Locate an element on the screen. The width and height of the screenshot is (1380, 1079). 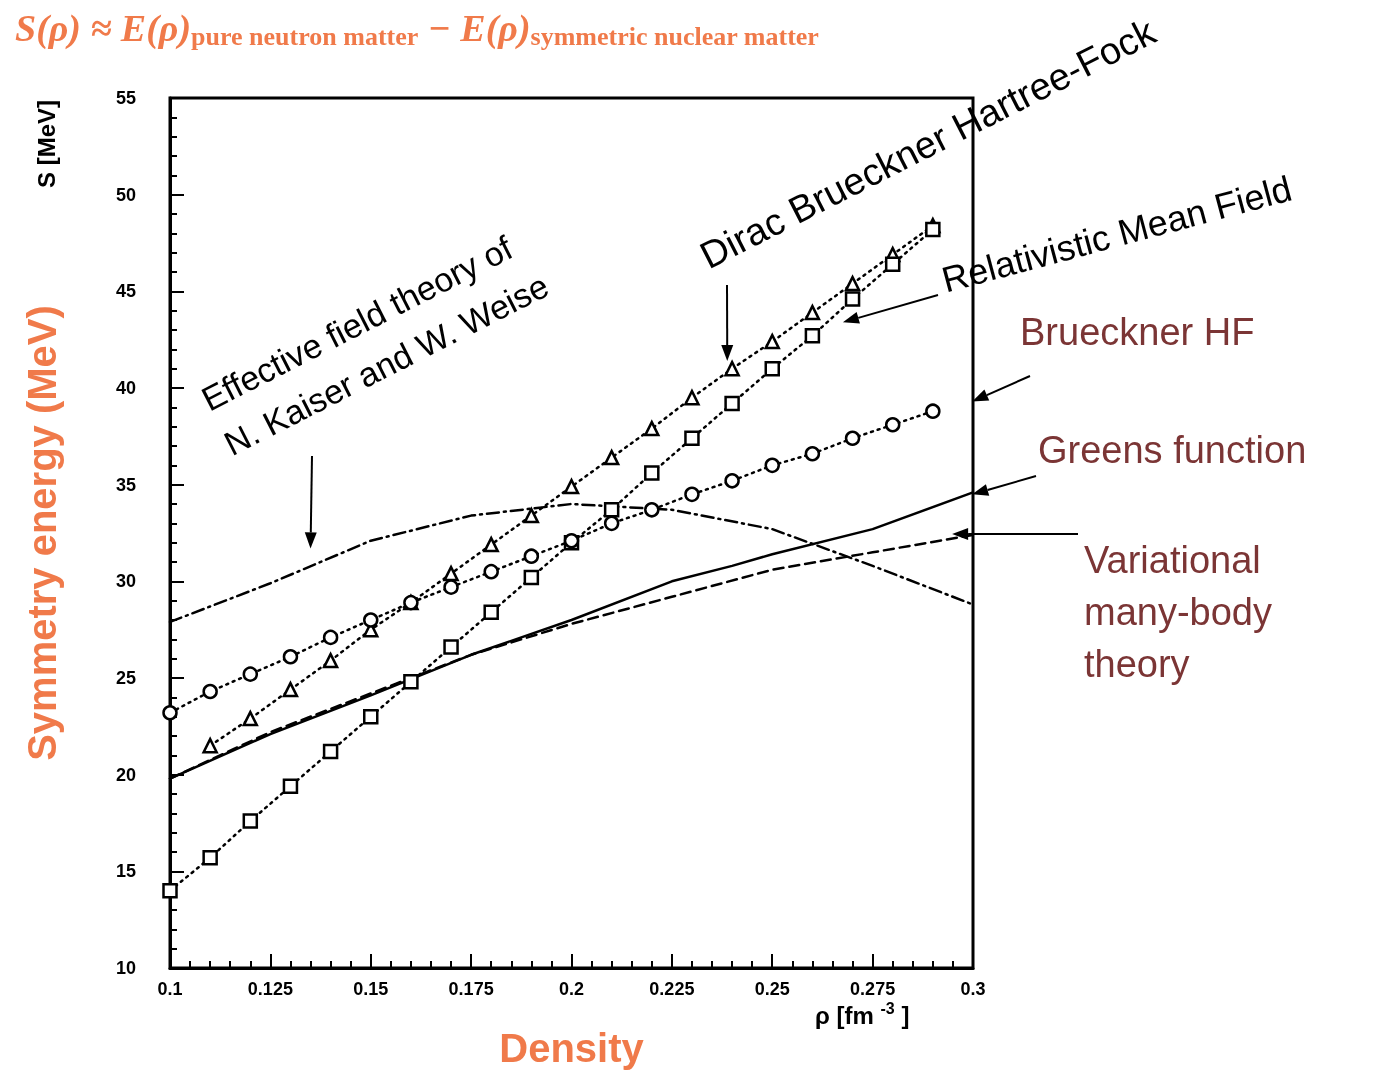
text: Variational many-body theory is located at coordinates (1178, 612).